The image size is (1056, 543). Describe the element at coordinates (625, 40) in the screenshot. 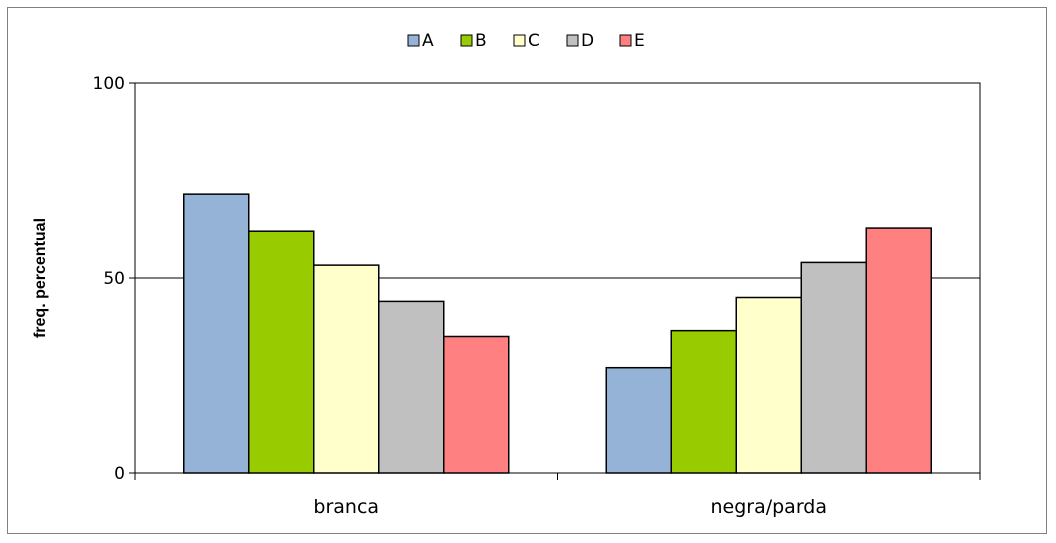

I see `legend-swatch-E` at that location.